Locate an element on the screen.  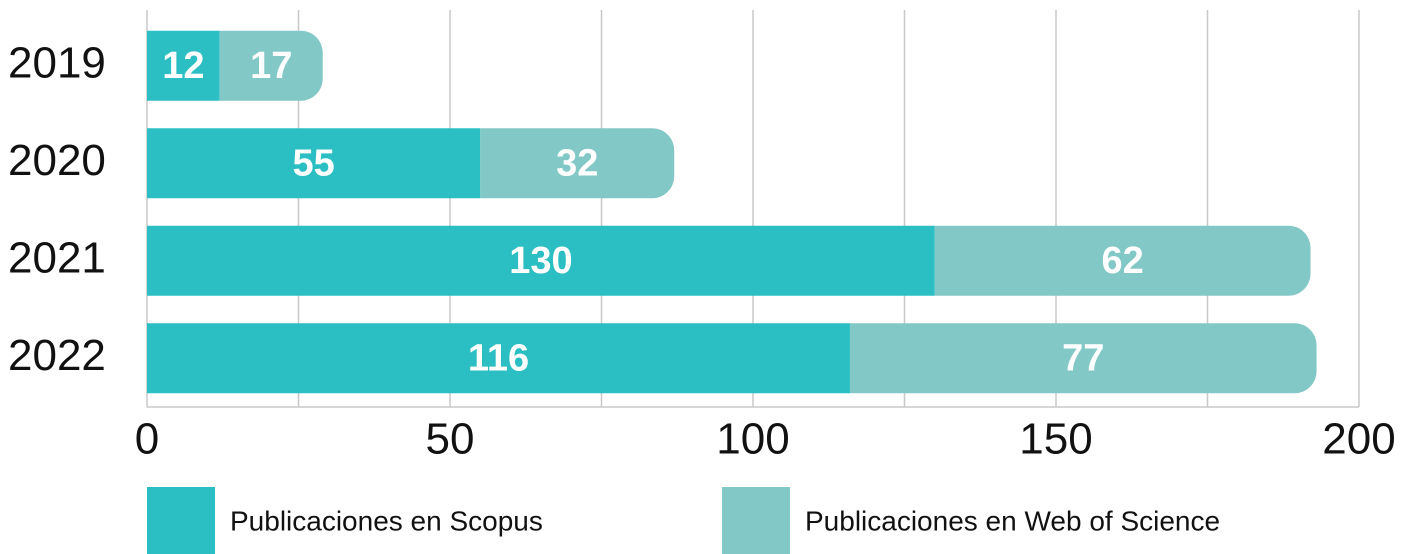
x-tick-label: 50 is located at coordinates (450, 439).